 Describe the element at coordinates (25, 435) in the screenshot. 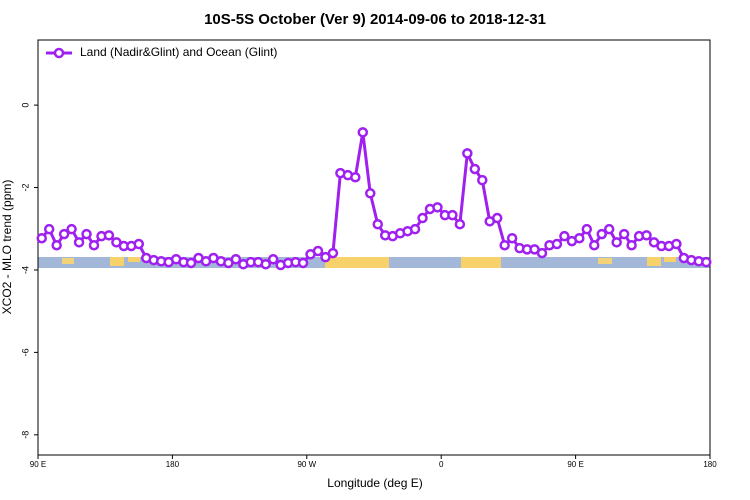

I see `y-tick-label: -8` at that location.